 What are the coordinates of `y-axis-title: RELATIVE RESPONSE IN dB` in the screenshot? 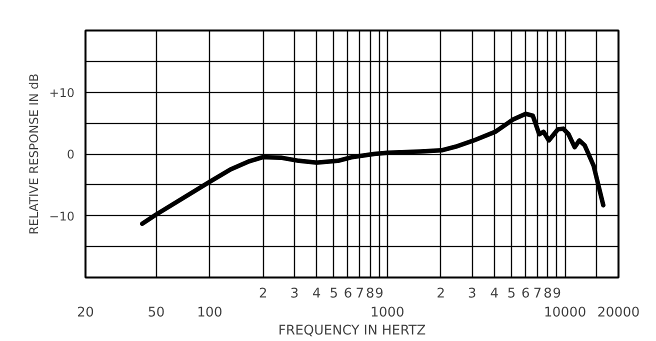 It's located at (34, 154).